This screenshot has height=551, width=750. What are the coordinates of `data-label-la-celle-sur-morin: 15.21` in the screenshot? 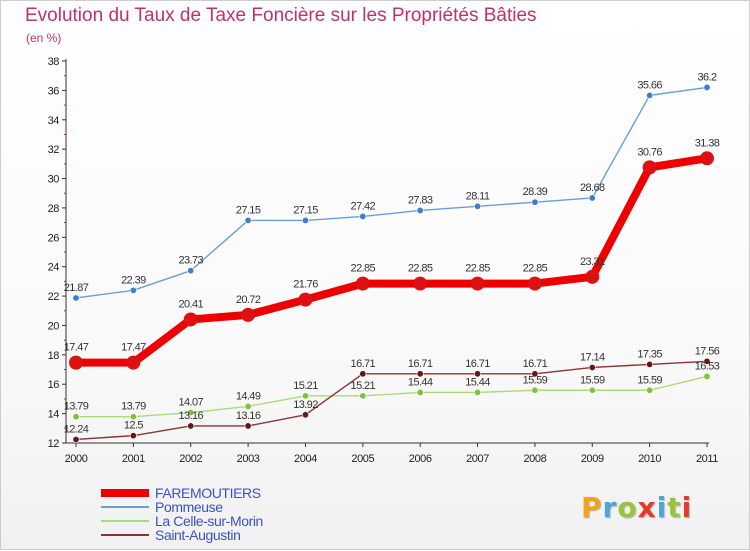 It's located at (305, 386).